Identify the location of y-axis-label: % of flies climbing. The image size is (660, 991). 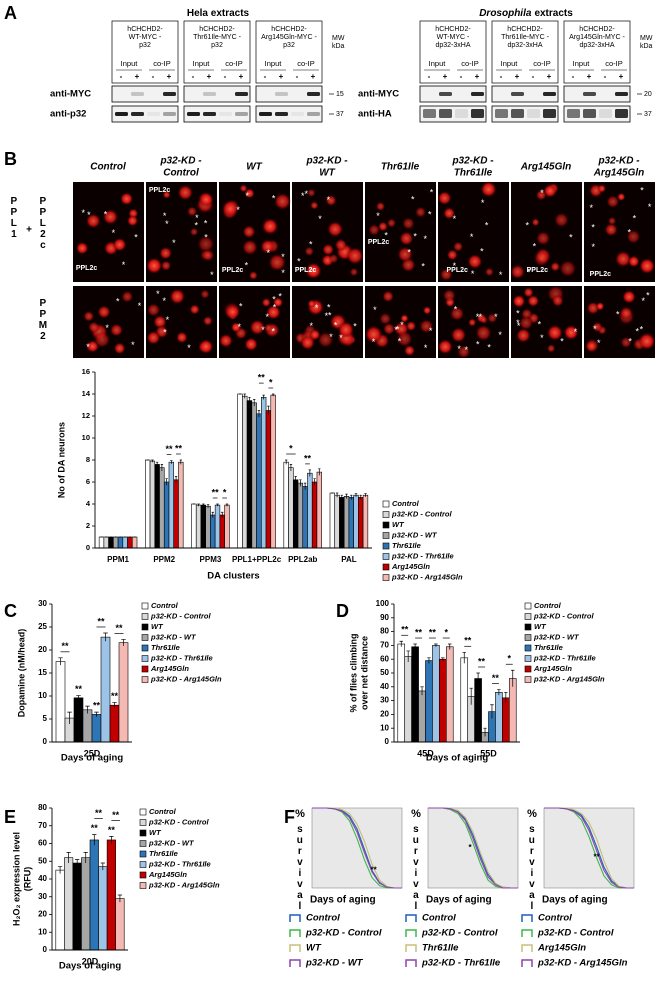
(353, 672).